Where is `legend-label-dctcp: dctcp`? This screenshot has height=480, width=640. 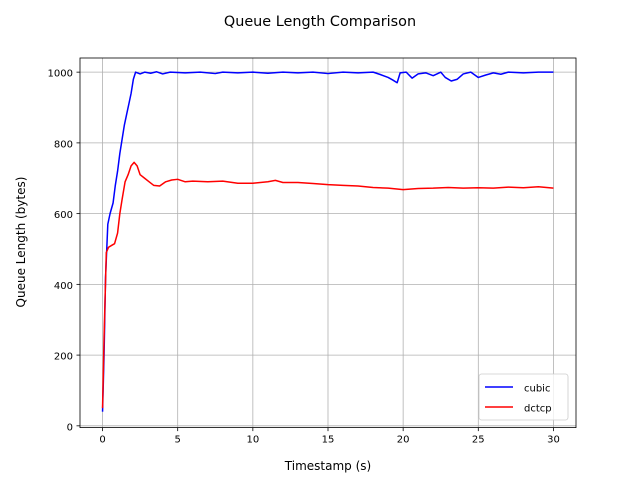 legend-label-dctcp: dctcp is located at coordinates (538, 409).